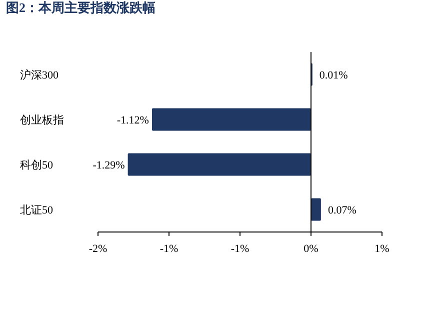  I want to click on data-label: 0.07%, so click(342, 210).